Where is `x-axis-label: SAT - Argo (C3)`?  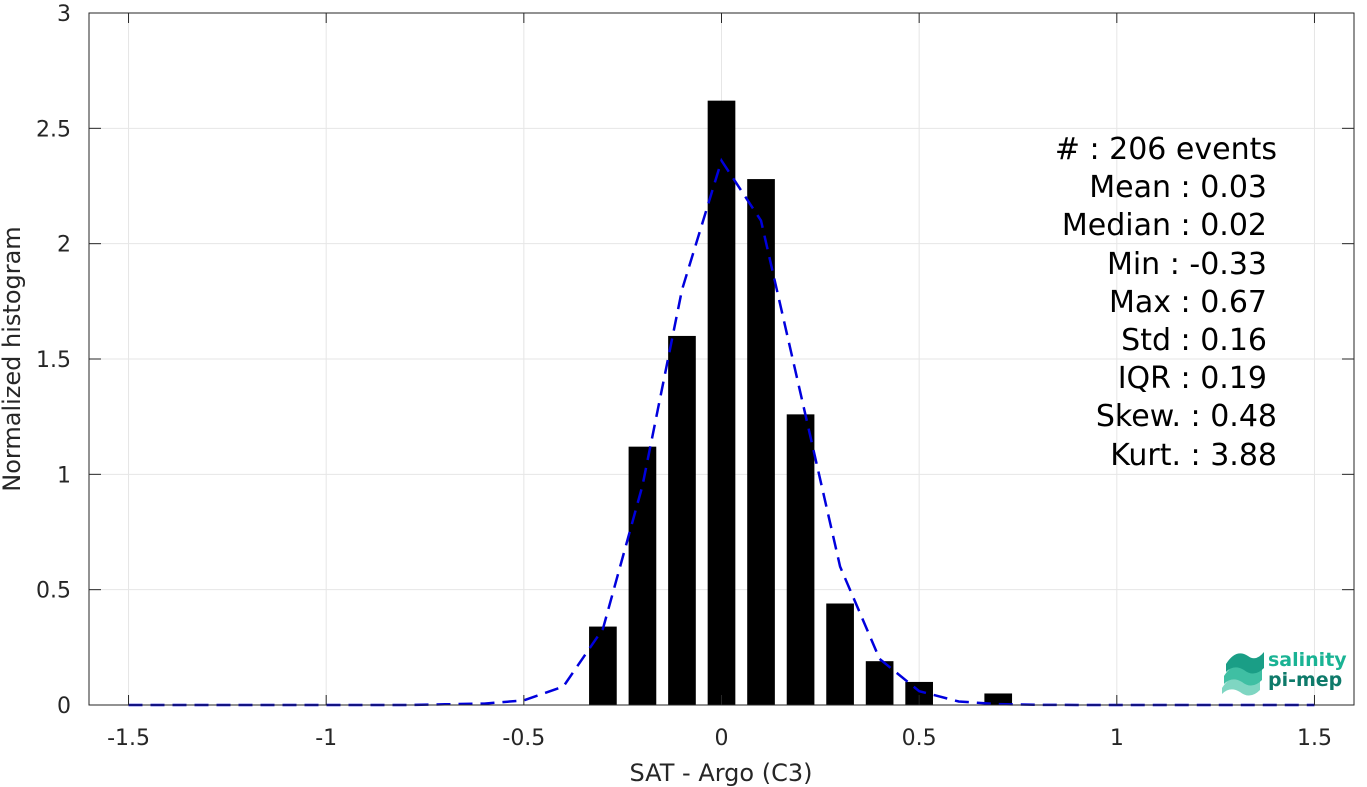
x-axis-label: SAT - Argo (C3) is located at coordinates (721, 773).